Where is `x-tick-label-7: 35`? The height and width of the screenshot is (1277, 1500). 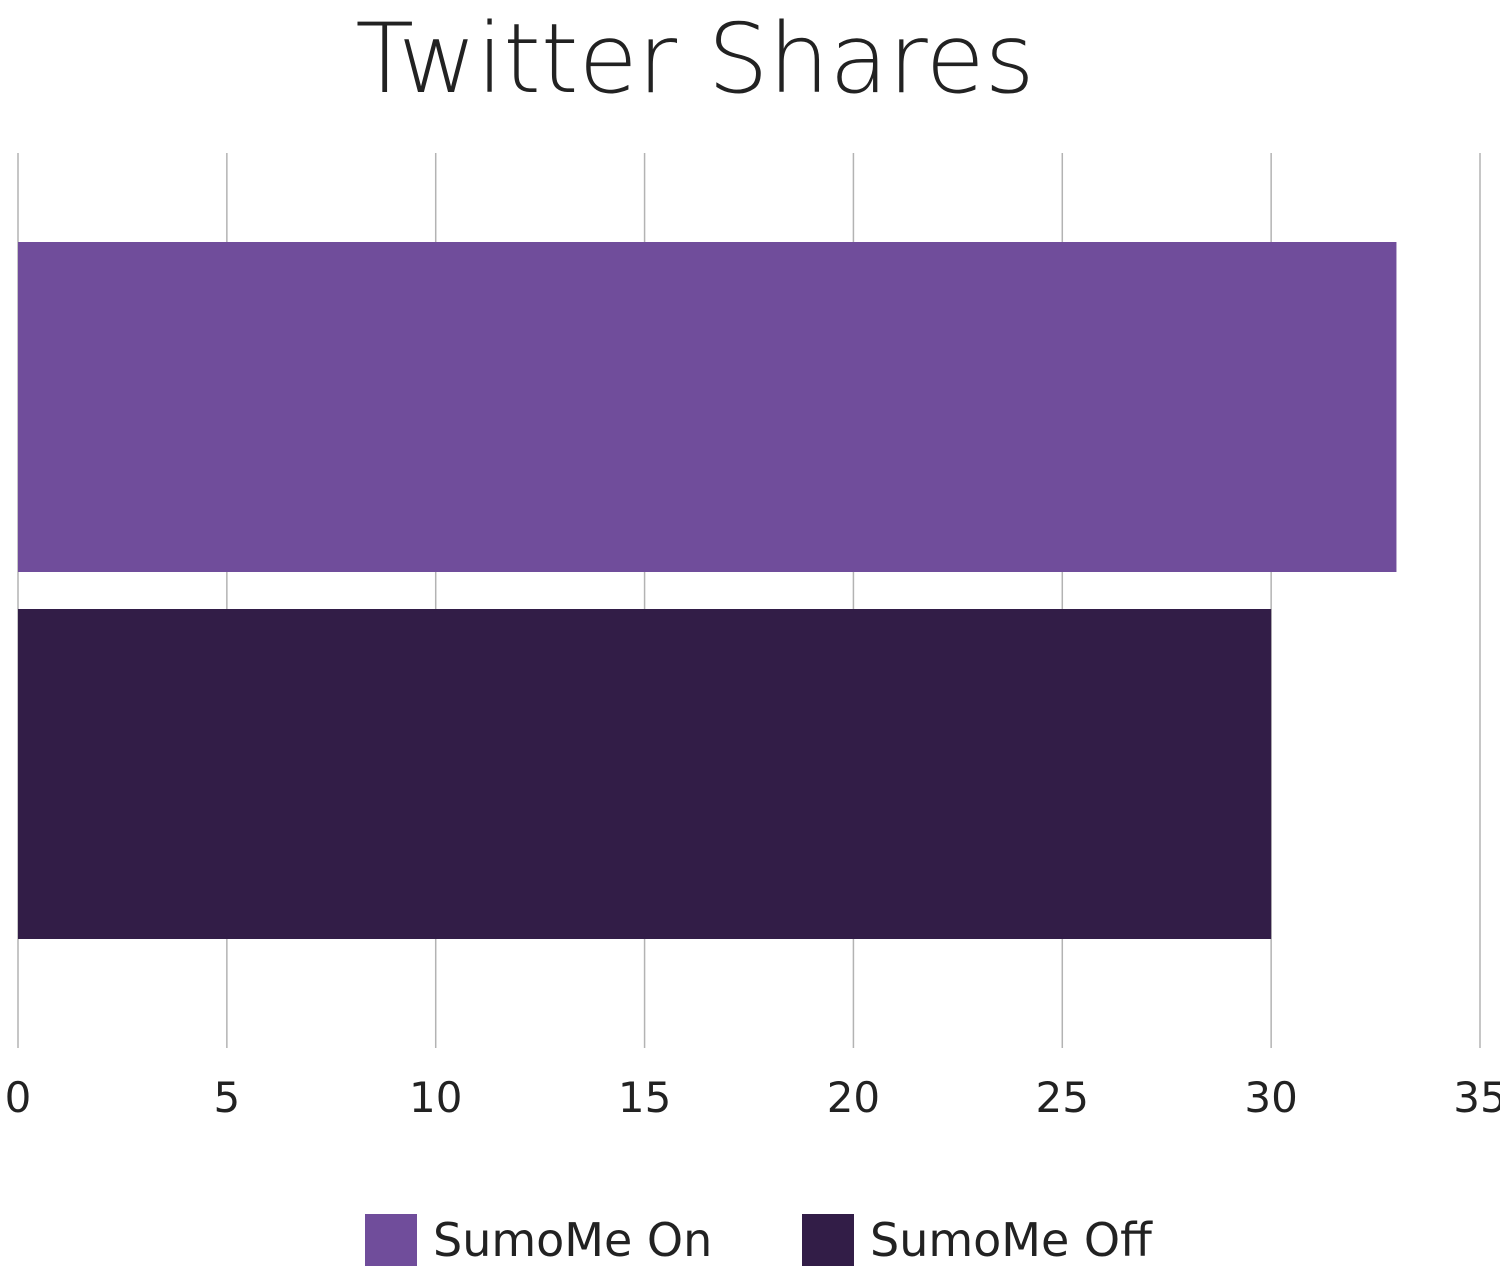 x-tick-label-7: 35 is located at coordinates (1476, 1097).